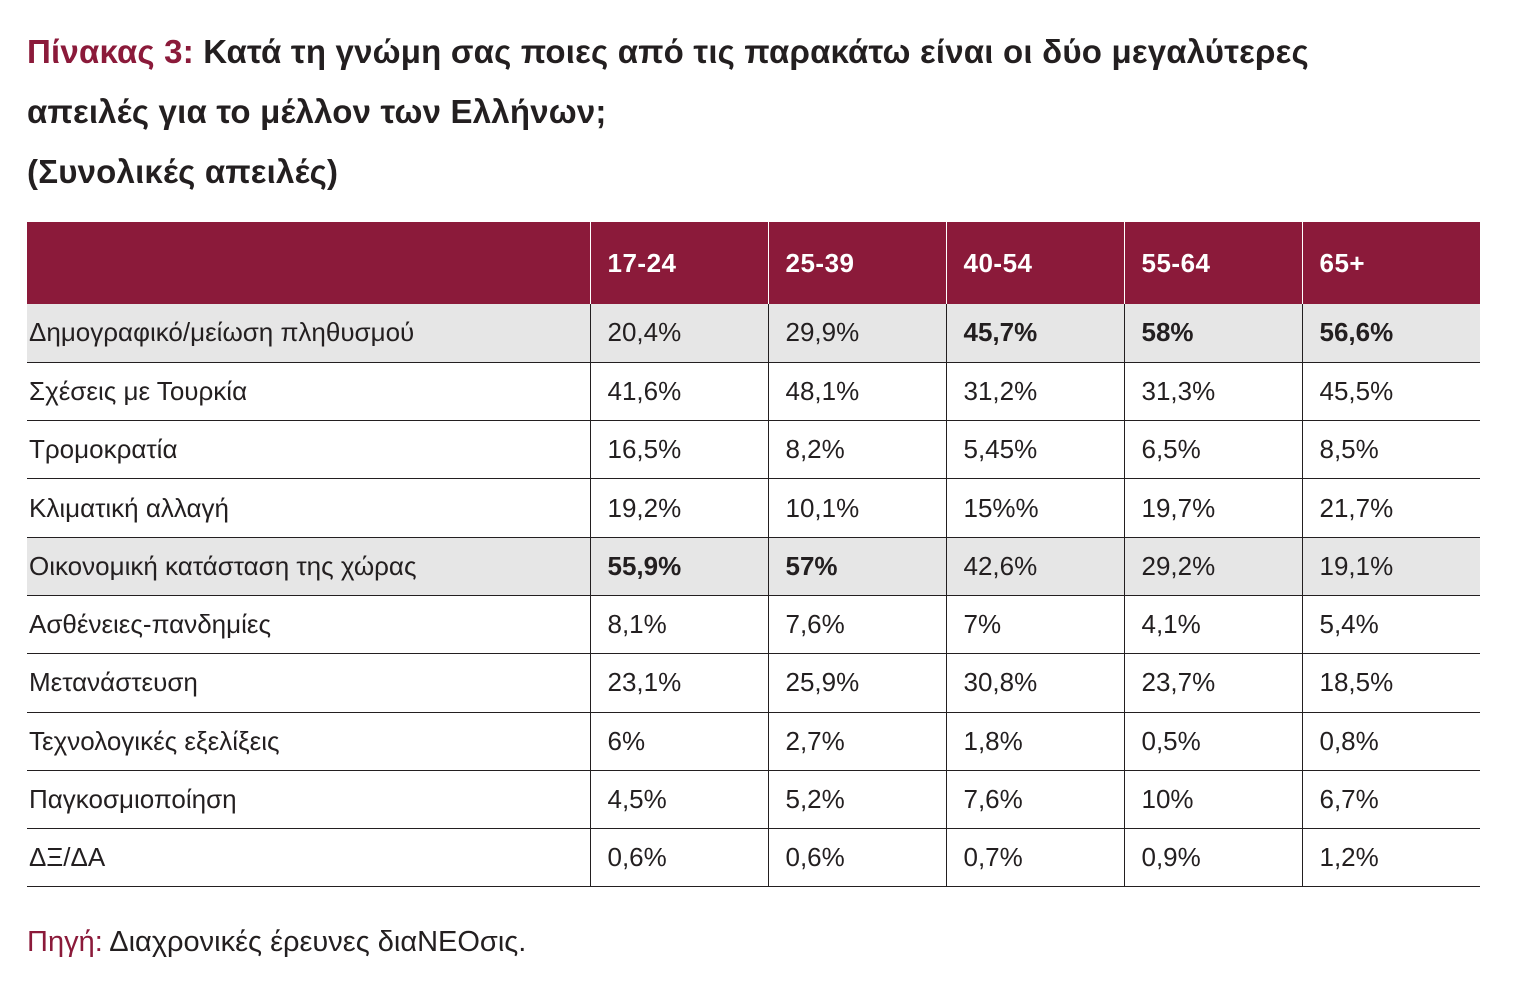 Image resolution: width=1515 pixels, height=1002 pixels. What do you see at coordinates (856, 391) in the screenshot?
I see `table-cell: 48,1%` at bounding box center [856, 391].